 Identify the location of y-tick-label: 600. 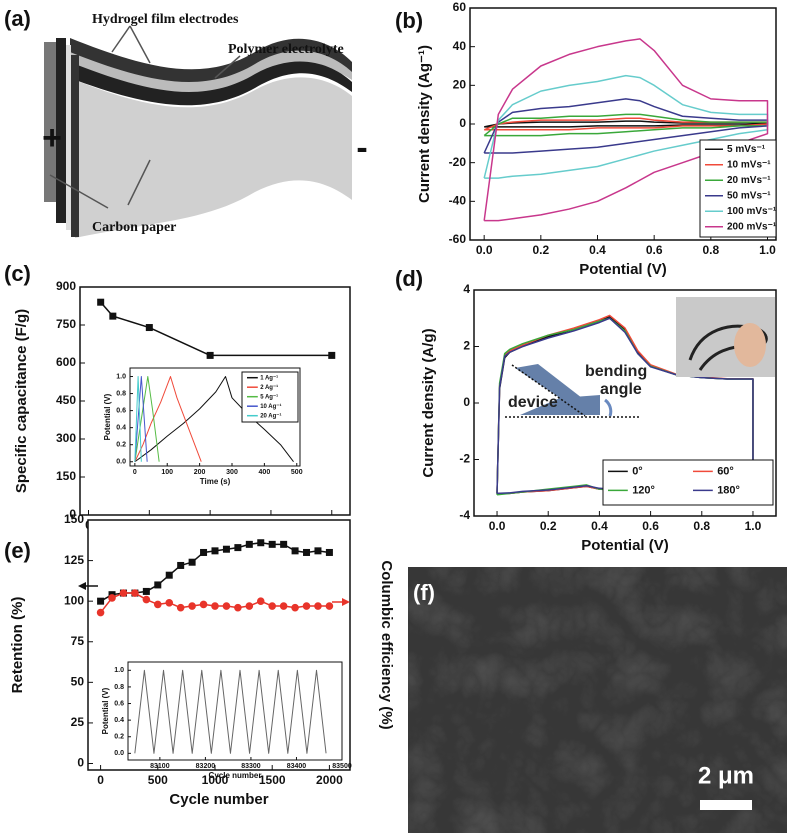
(66, 362).